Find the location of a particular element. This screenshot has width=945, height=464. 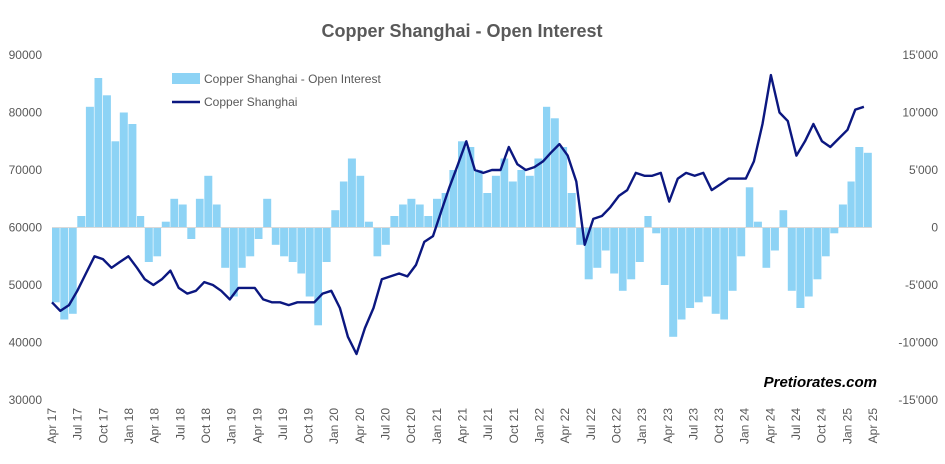

left-axis-tick-label: 90000 is located at coordinates (26, 55).